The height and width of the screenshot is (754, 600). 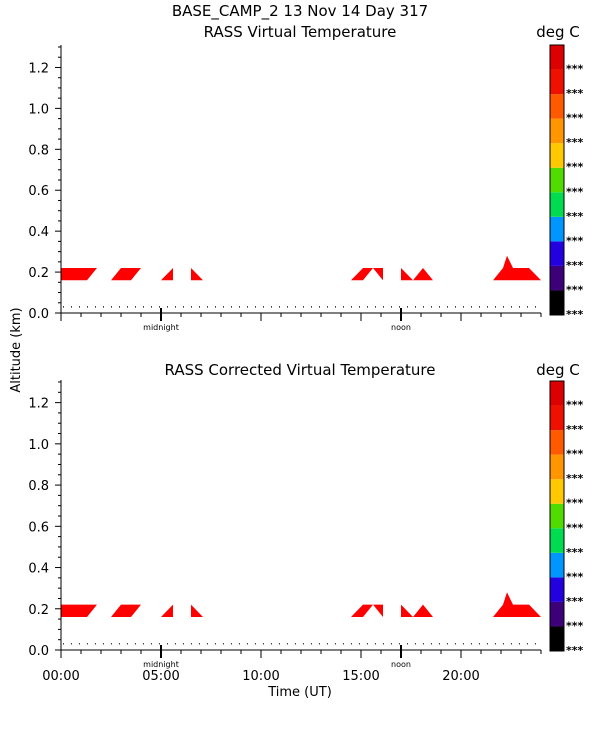 What do you see at coordinates (300, 370) in the screenshot?
I see `chart-title: RASS Corrected Virtual Temperature` at bounding box center [300, 370].